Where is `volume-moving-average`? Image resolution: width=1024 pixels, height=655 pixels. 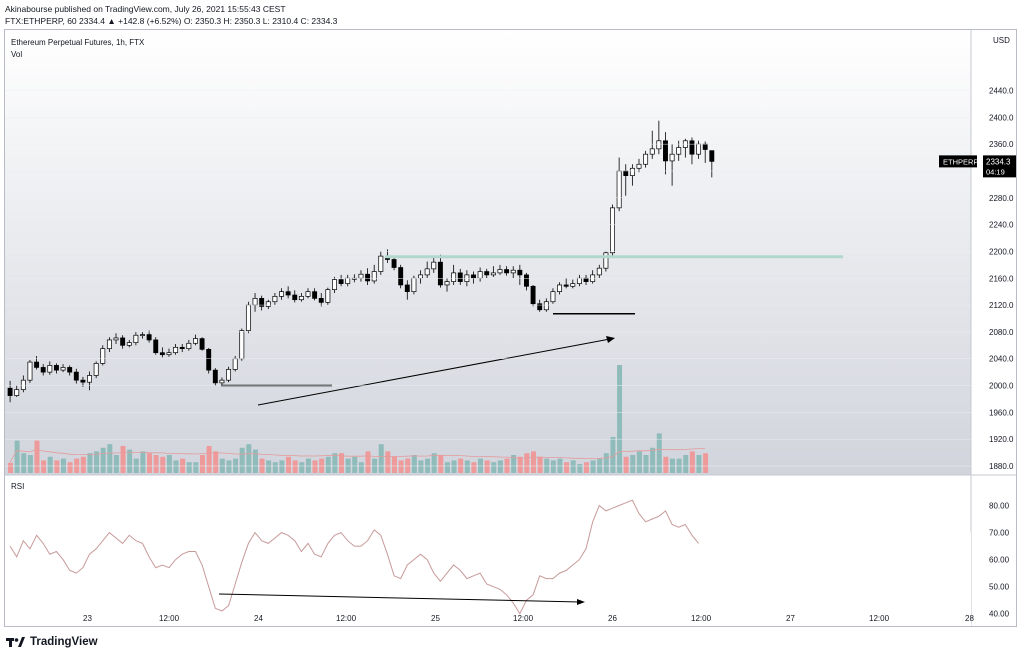
volume-moving-average is located at coordinates (357, 455).